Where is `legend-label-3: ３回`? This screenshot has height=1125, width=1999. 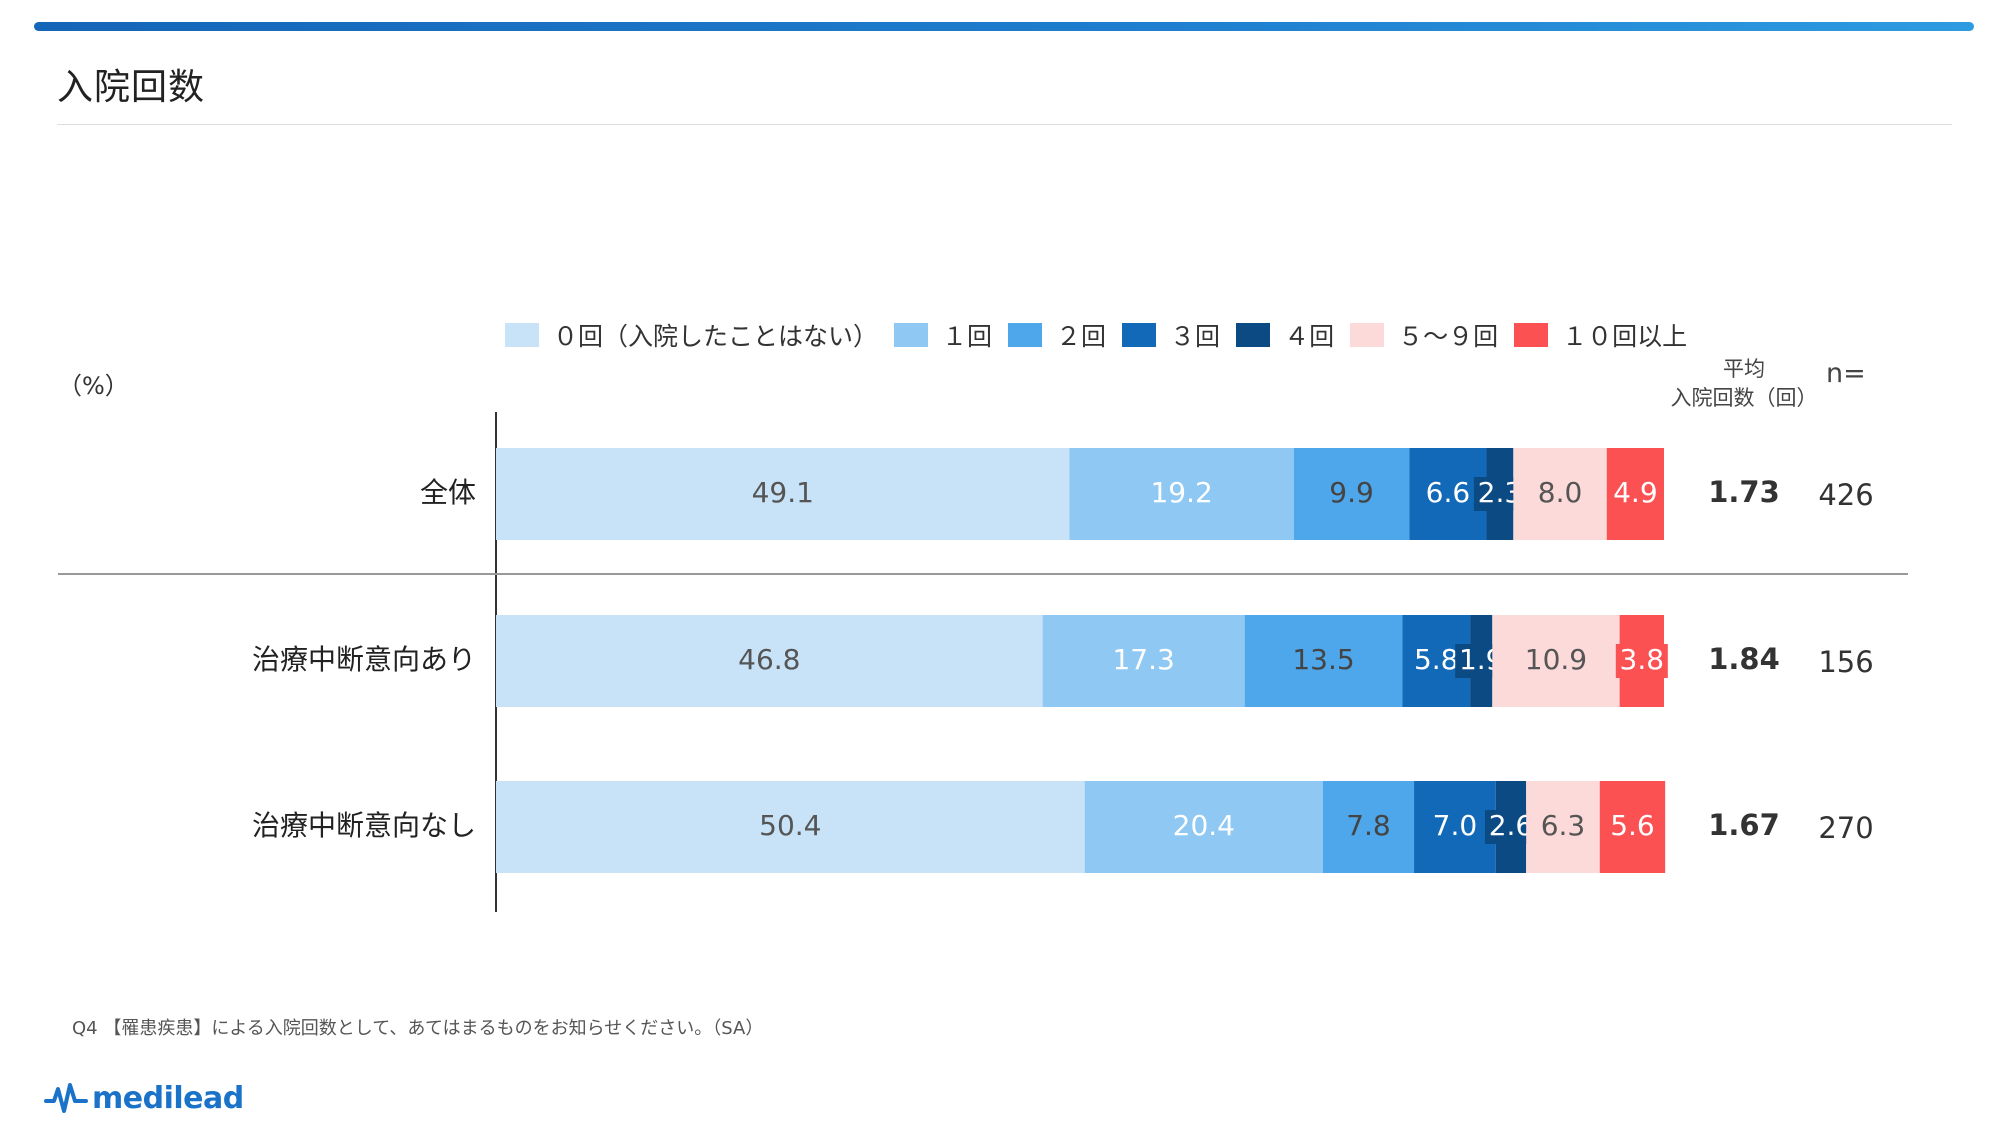 legend-label-3: ３回 is located at coordinates (1195, 336).